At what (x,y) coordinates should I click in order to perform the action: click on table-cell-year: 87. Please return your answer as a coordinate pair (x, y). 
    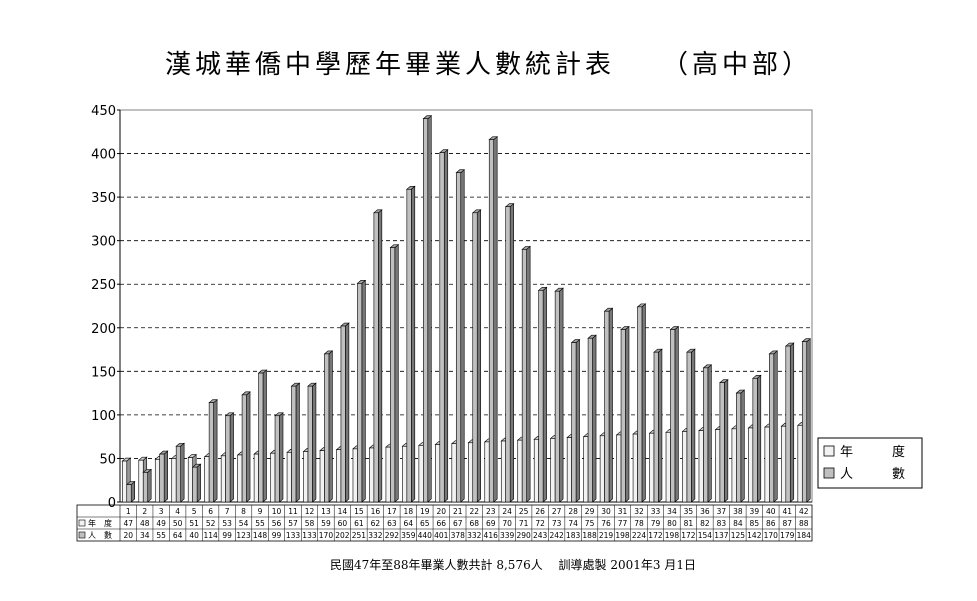
    Looking at the image, I should click on (788, 523).